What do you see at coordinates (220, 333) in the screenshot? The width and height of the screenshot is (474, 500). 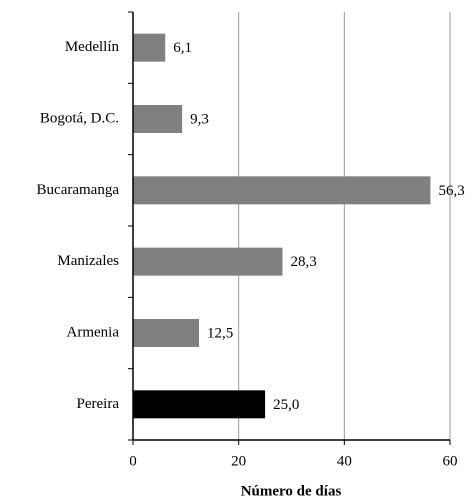 I see `value-label: 12,5` at bounding box center [220, 333].